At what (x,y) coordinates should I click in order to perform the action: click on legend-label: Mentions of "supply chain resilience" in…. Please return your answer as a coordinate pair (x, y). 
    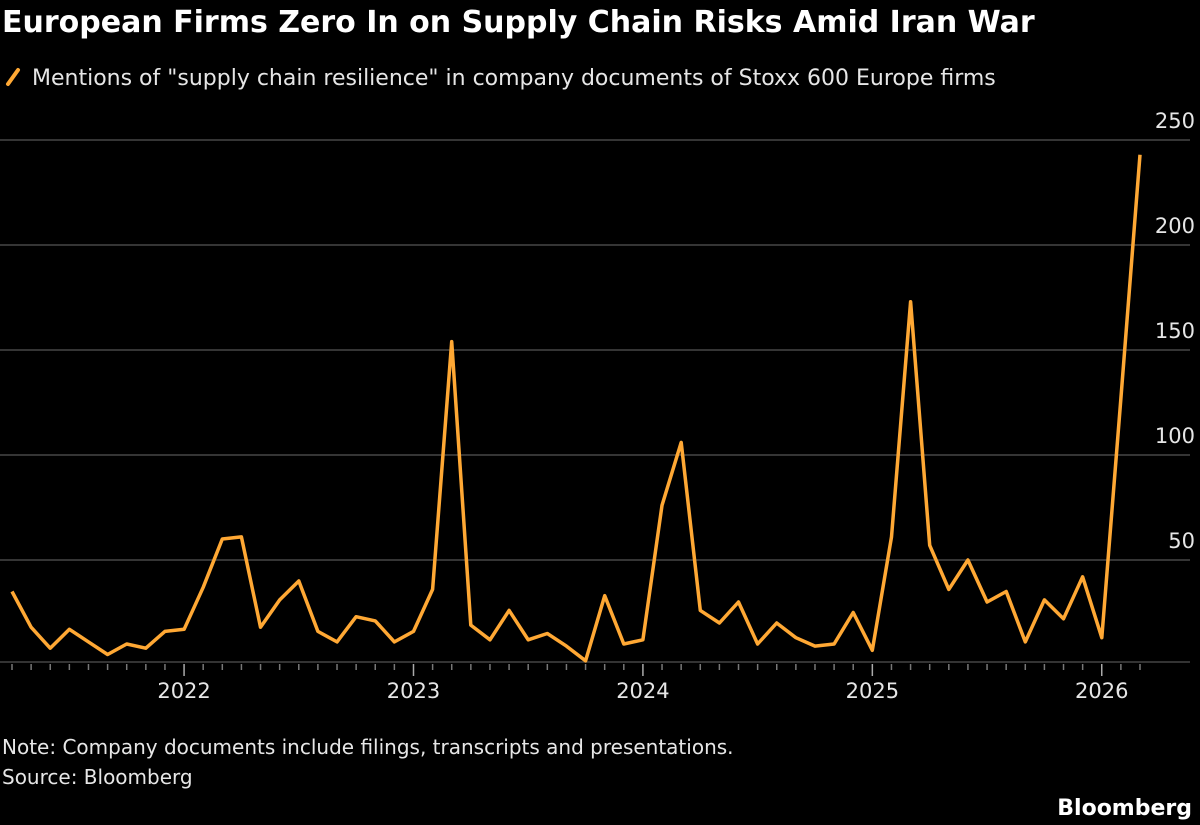
    Looking at the image, I should click on (514, 78).